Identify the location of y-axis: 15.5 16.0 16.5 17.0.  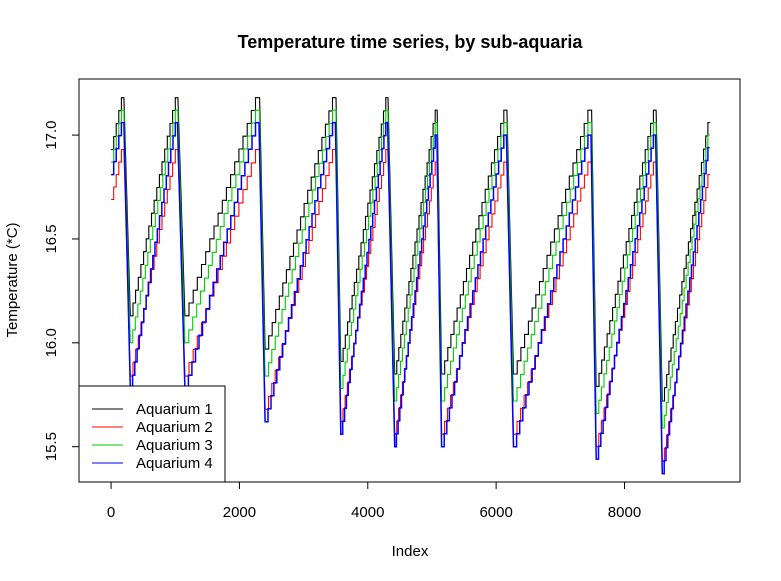
(61, 290).